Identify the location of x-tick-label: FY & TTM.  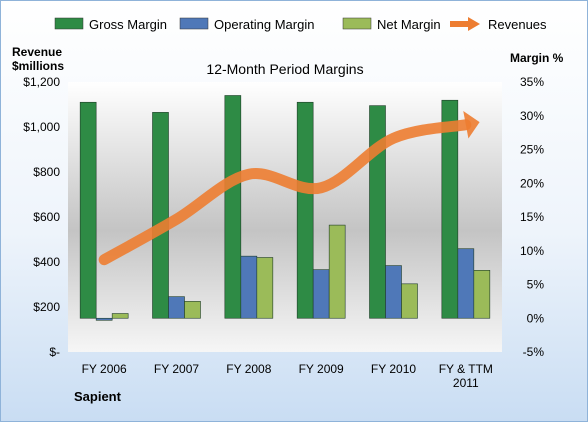
(466, 369).